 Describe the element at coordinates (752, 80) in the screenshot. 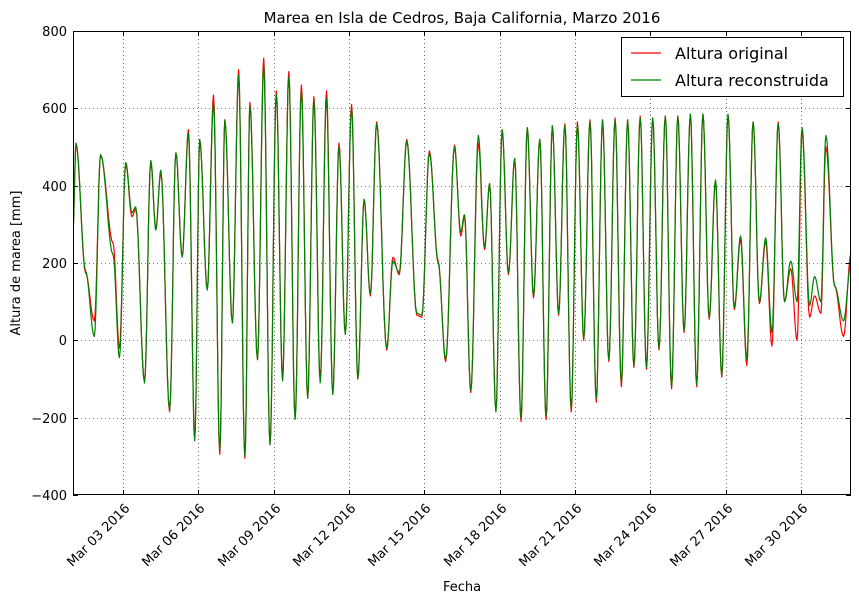

I see `legend-label-reconstructed: Altura reconstruida` at that location.